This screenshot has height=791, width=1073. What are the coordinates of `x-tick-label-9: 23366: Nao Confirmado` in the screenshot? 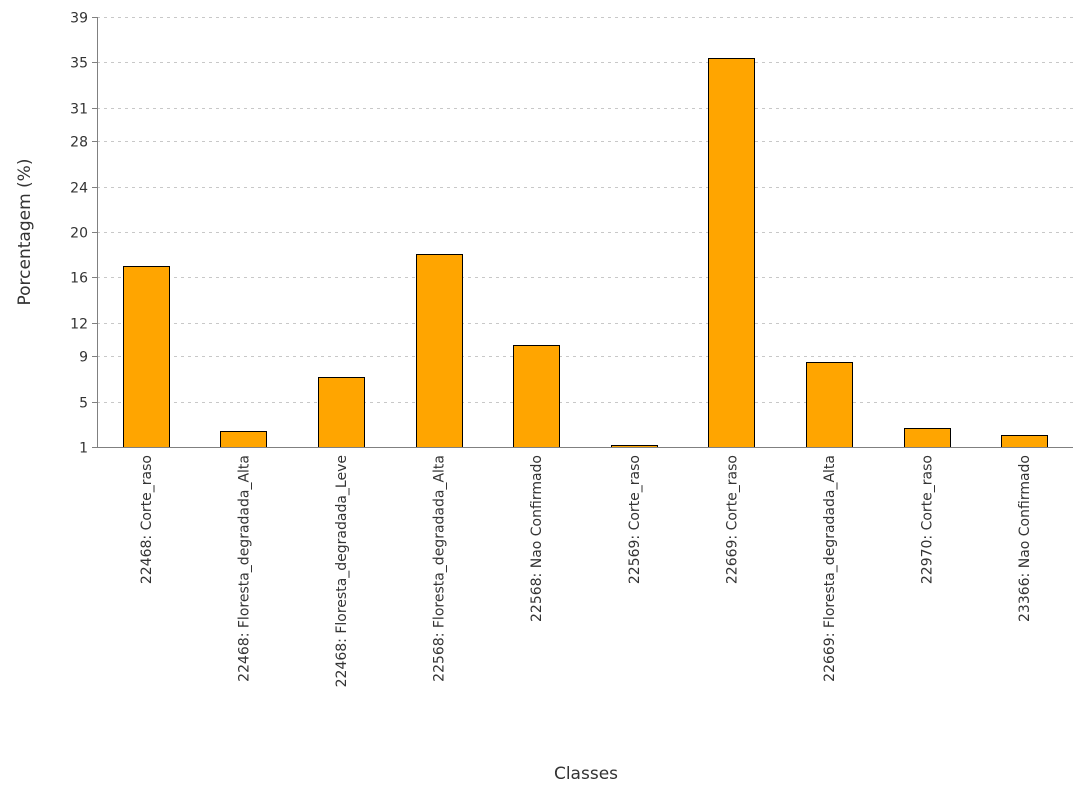 It's located at (1025, 538).